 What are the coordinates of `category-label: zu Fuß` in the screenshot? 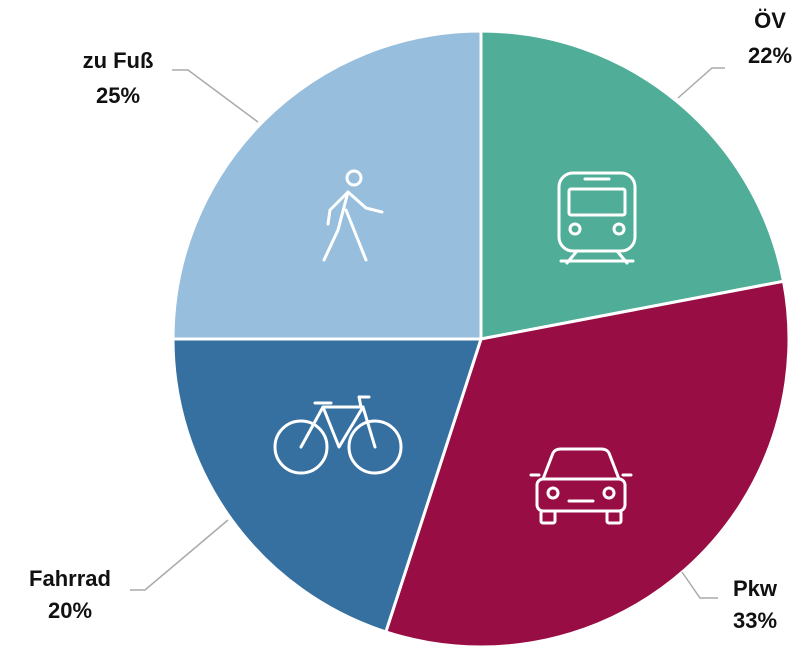 It's located at (118, 60).